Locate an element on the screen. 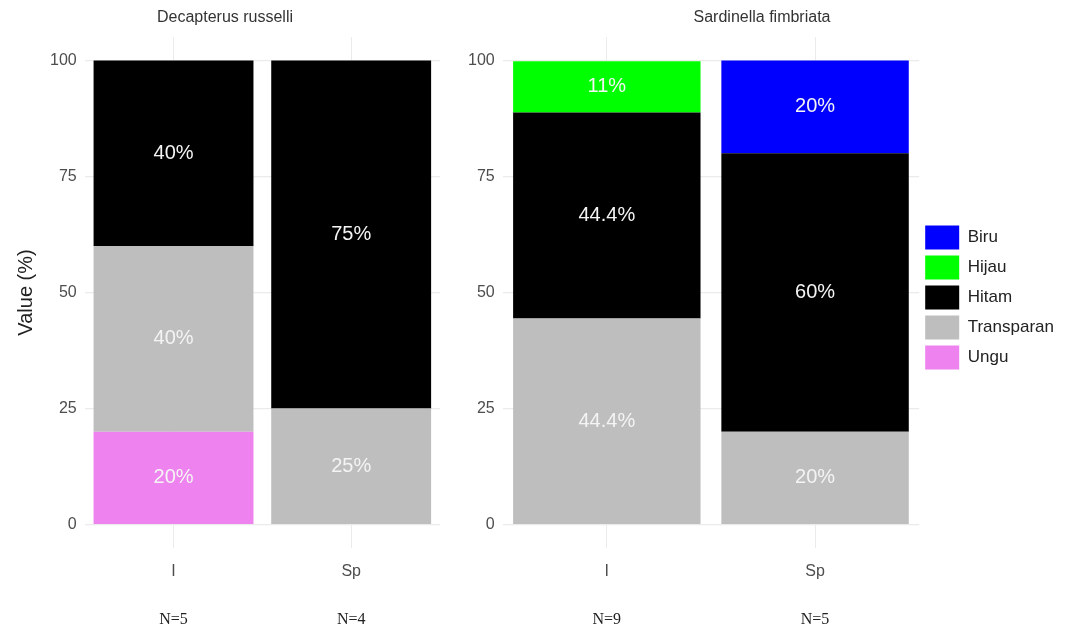 This screenshot has width=1074, height=637. data-label: 44.4% is located at coordinates (607, 213).